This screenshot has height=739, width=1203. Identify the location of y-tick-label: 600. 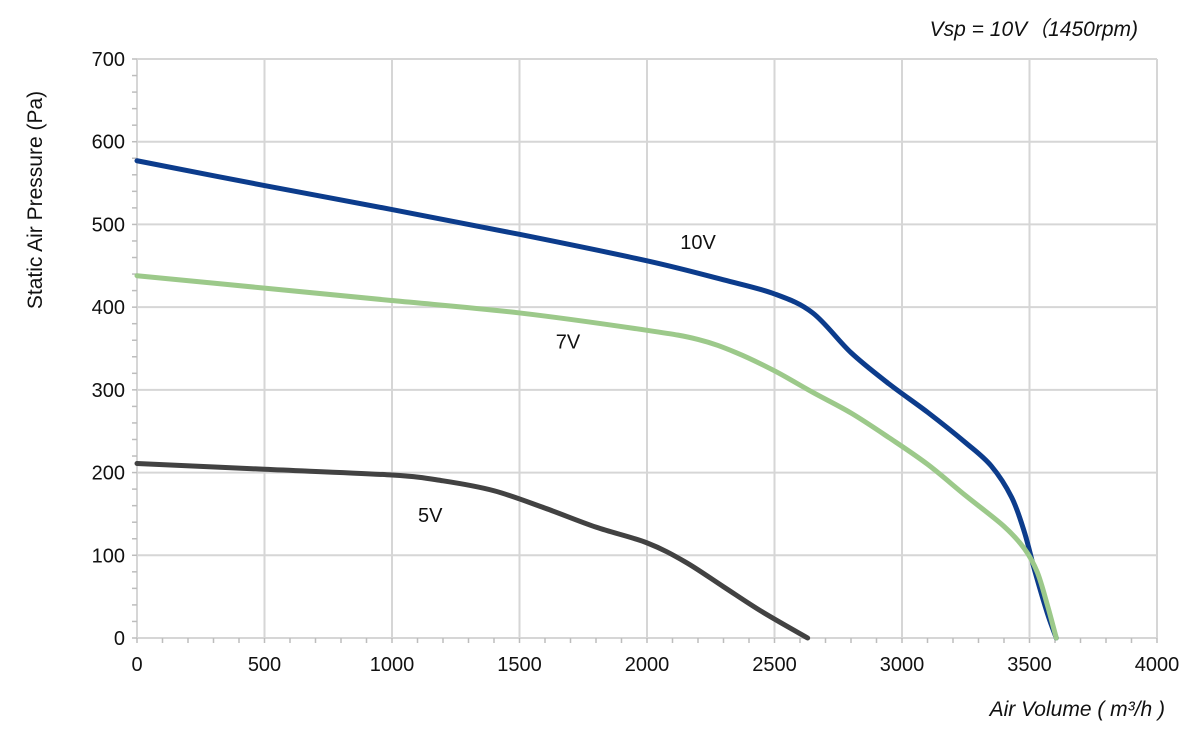
(108, 143).